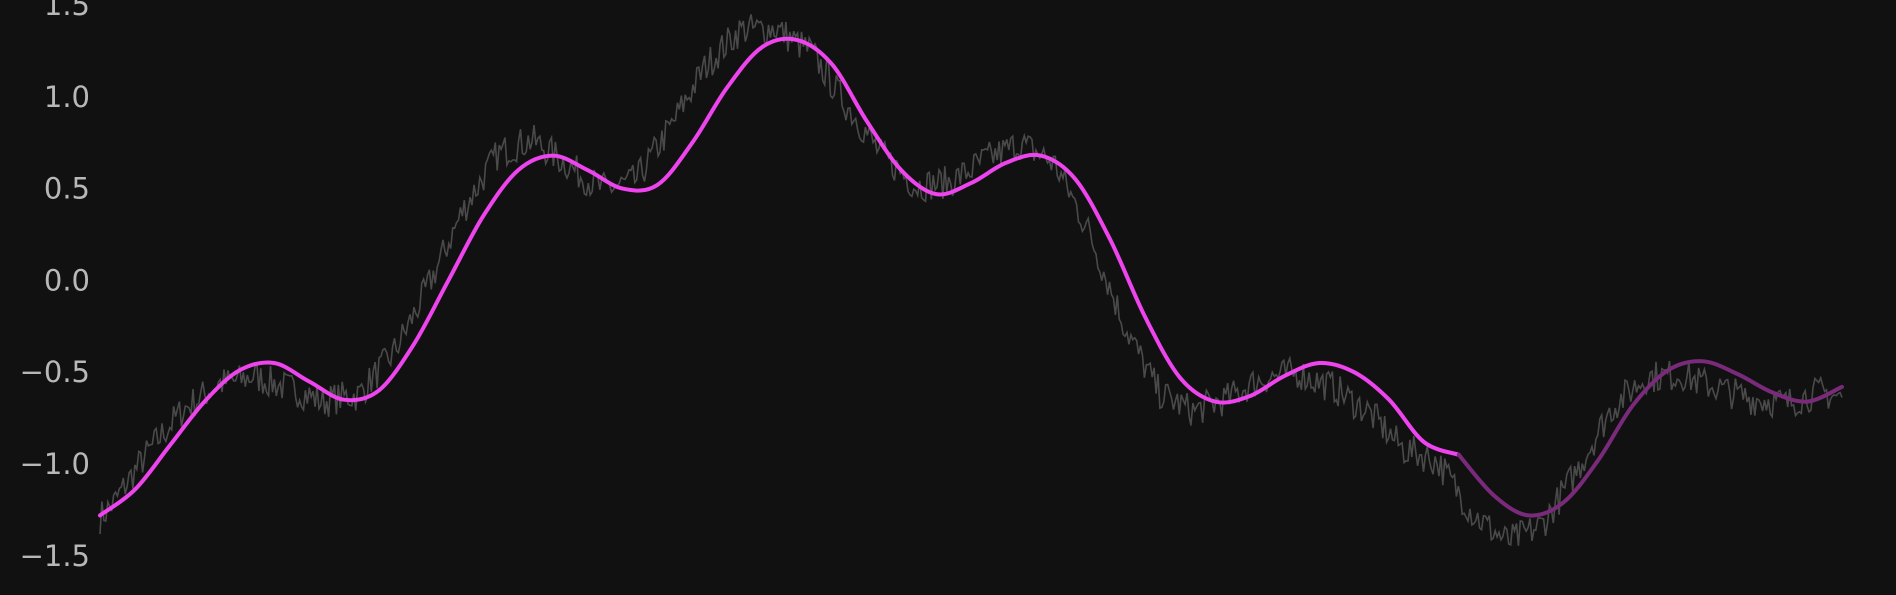 Image resolution: width=1896 pixels, height=595 pixels. I want to click on y-tick-label: −0.5, so click(55, 372).